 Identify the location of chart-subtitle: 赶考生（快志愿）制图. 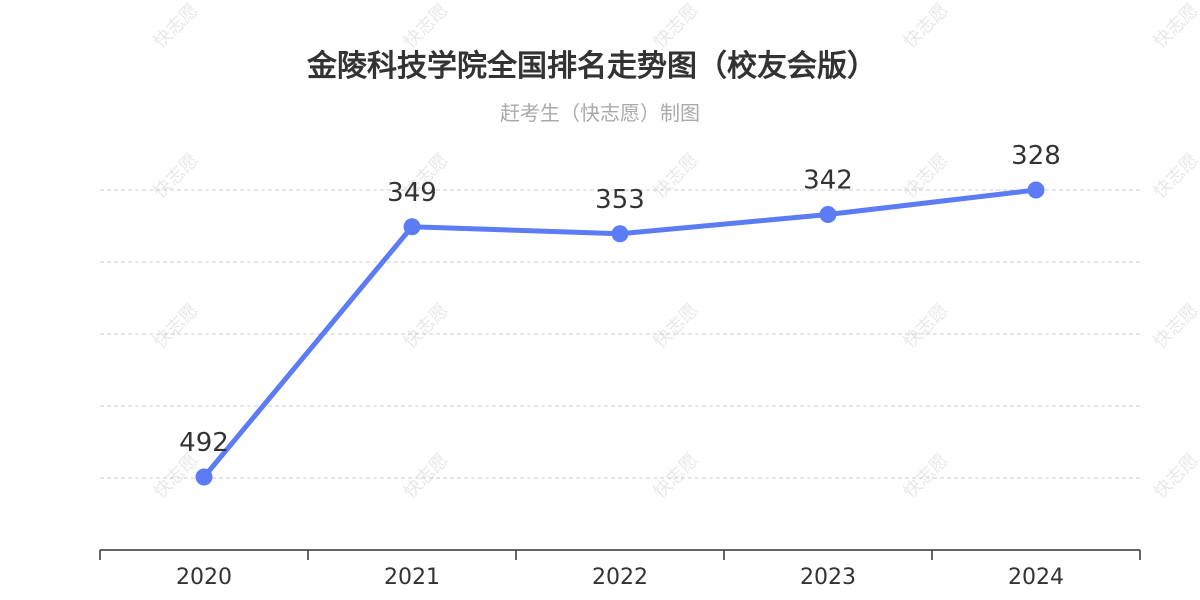
(600, 113).